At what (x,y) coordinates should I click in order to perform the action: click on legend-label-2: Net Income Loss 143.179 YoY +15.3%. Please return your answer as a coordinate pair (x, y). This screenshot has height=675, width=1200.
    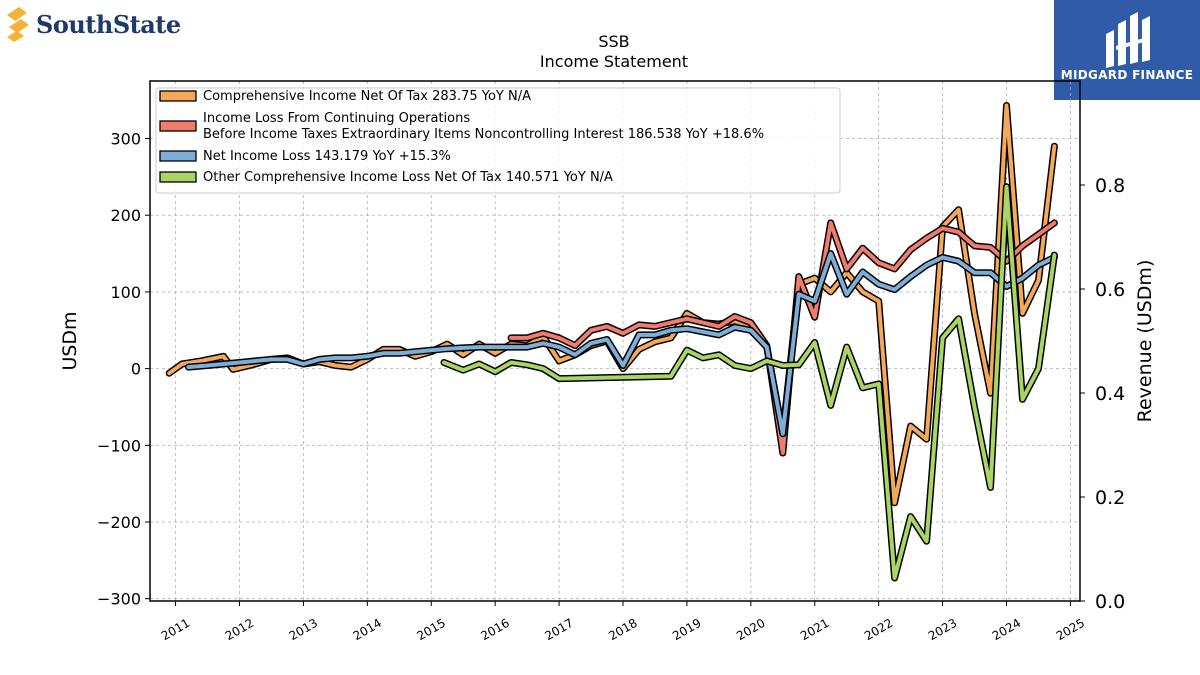
    Looking at the image, I should click on (327, 156).